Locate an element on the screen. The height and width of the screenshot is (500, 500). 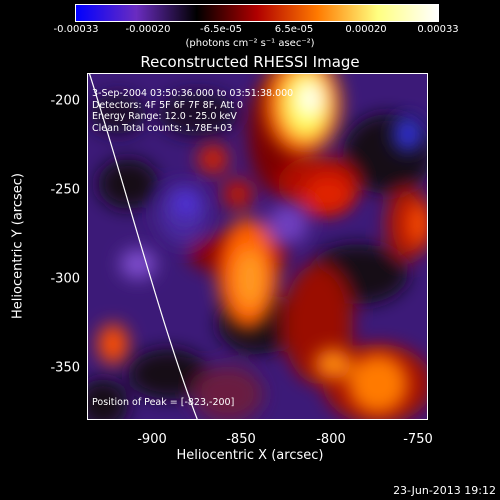
colorbar-tick: -0.00020 is located at coordinates (148, 29).